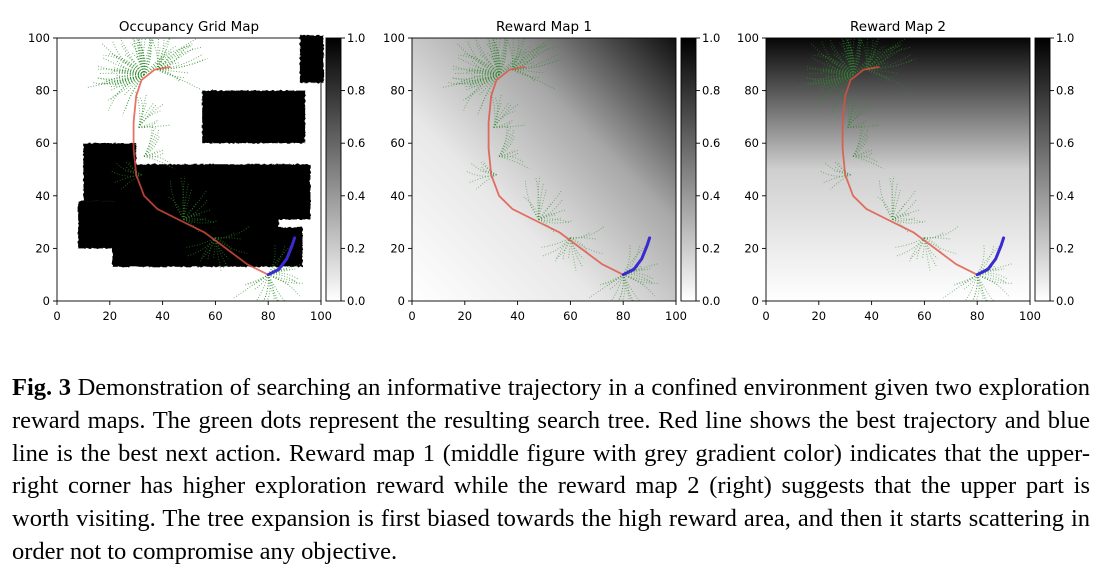 Image resolution: width=1104 pixels, height=579 pixels. I want to click on colorbar-gradient, so click(1042, 169).